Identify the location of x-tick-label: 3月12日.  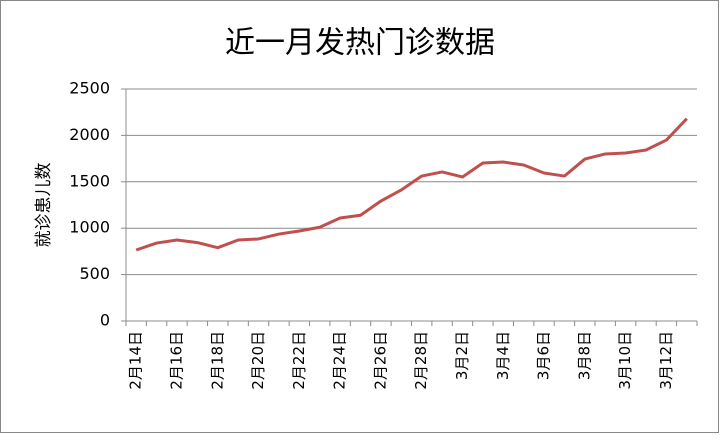
(666, 360).